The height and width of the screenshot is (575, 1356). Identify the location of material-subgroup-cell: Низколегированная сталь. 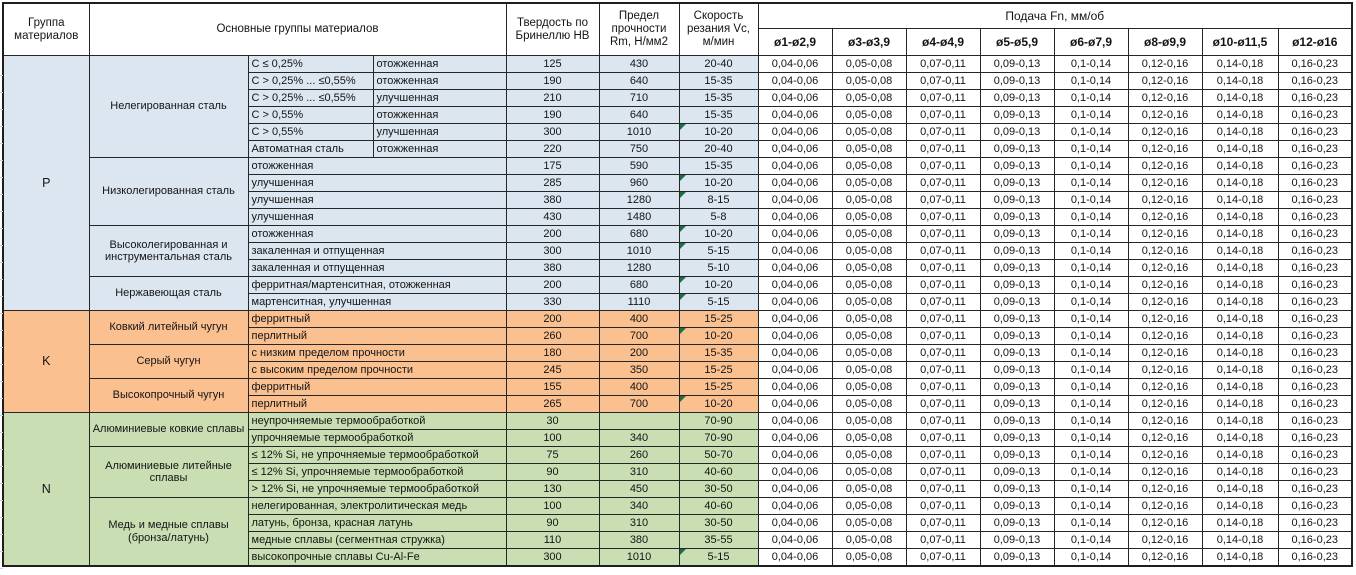
(168, 191).